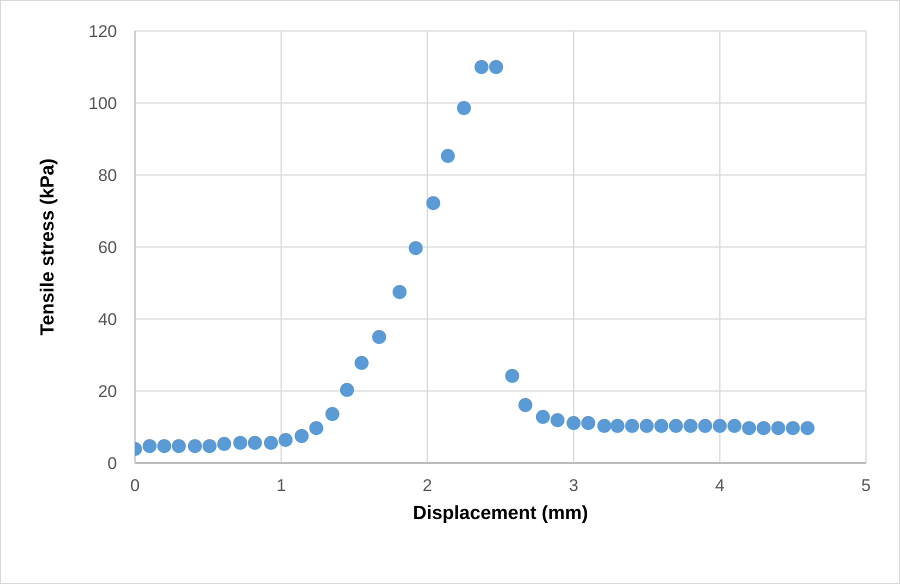 The height and width of the screenshot is (584, 900). I want to click on x-tick-label: 3, so click(573, 486).